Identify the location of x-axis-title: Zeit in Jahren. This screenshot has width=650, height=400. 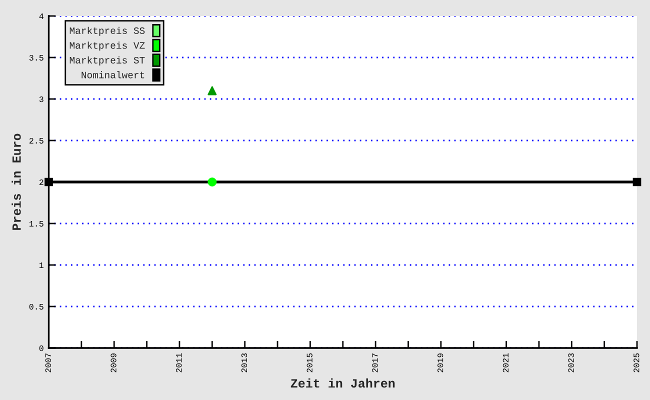
(342, 383).